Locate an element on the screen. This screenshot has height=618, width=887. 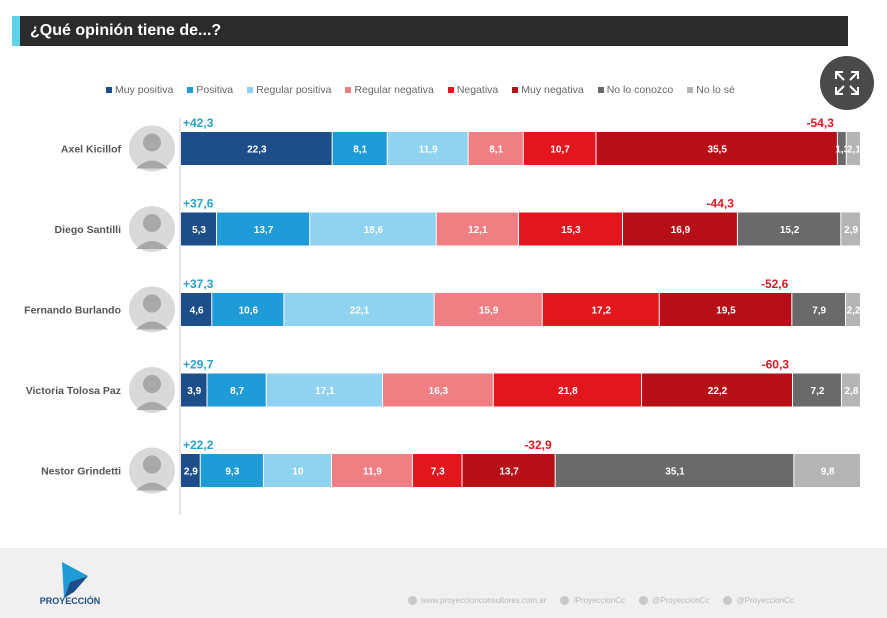
brand-name: PROYECCIÓN is located at coordinates (70, 601).